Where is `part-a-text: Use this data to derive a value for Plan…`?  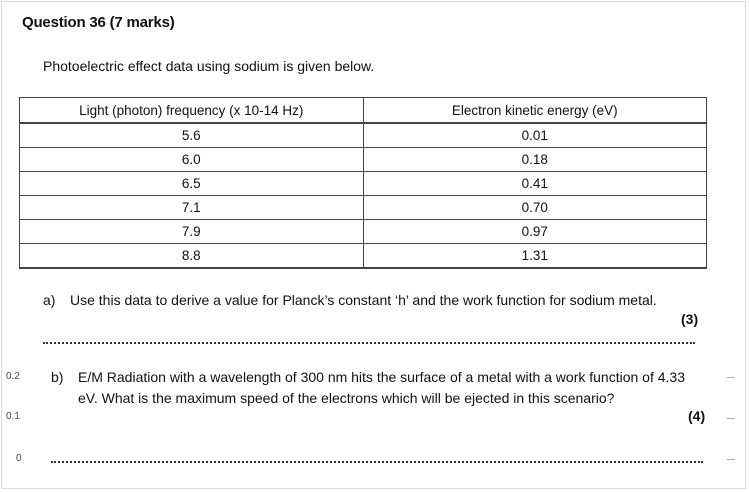 part-a-text: Use this data to derive a value for Plan… is located at coordinates (363, 300).